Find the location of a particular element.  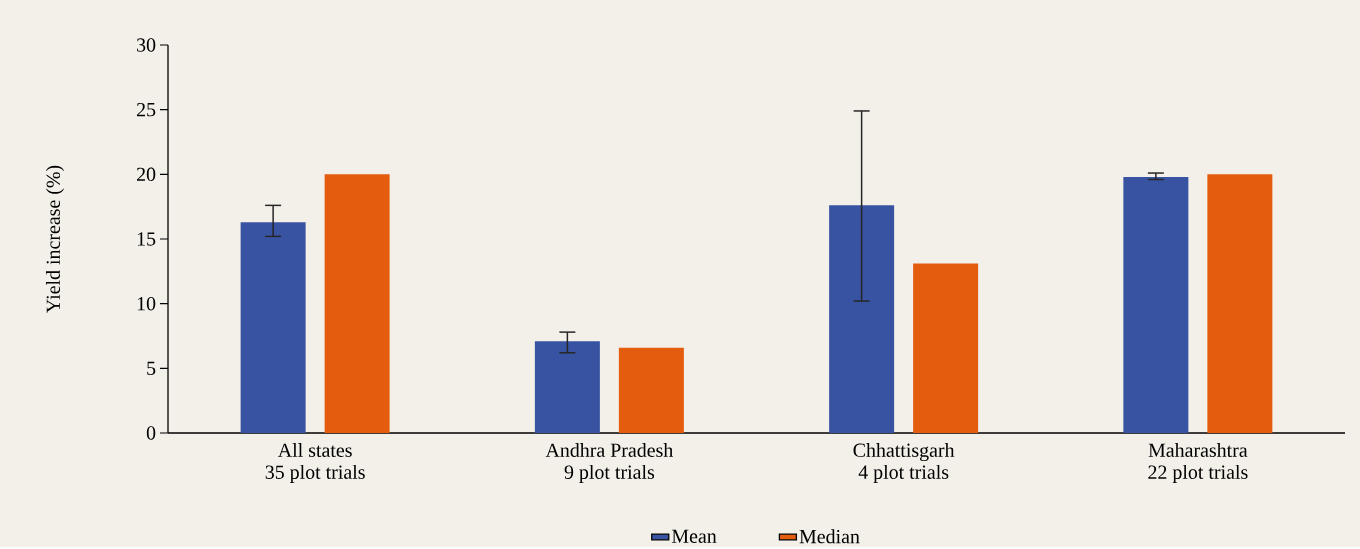

y-tick-label: 5 is located at coordinates (151, 368).